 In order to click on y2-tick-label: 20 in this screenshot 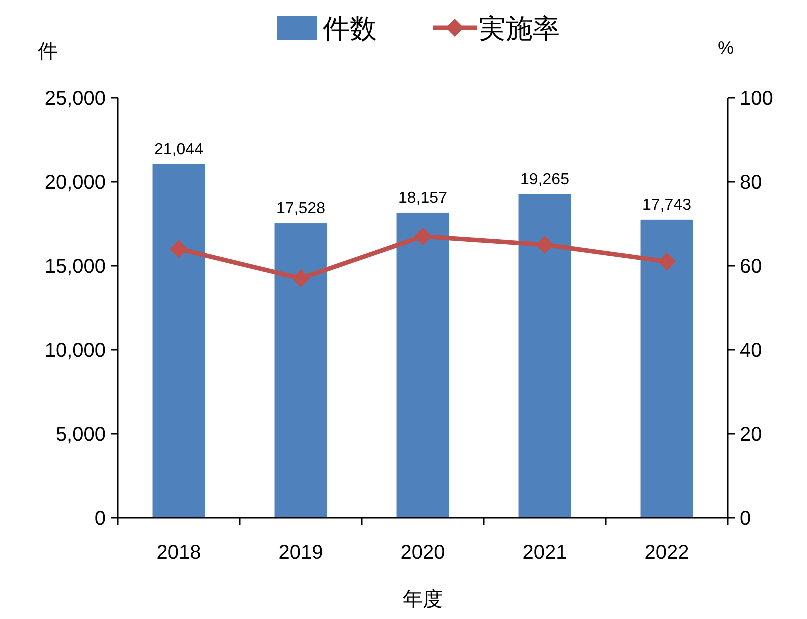, I will do `click(751, 435)`.